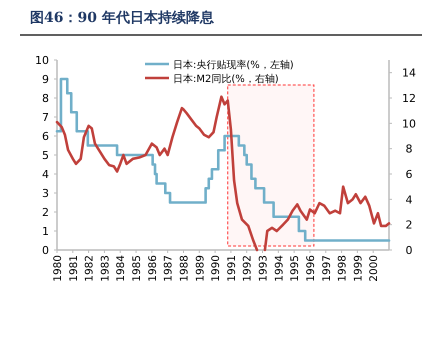 The height and width of the screenshot is (340, 432). Describe the element at coordinates (233, 65) in the screenshot. I see `legend-label: 日本:央行贴现率(%，左轴)` at that location.